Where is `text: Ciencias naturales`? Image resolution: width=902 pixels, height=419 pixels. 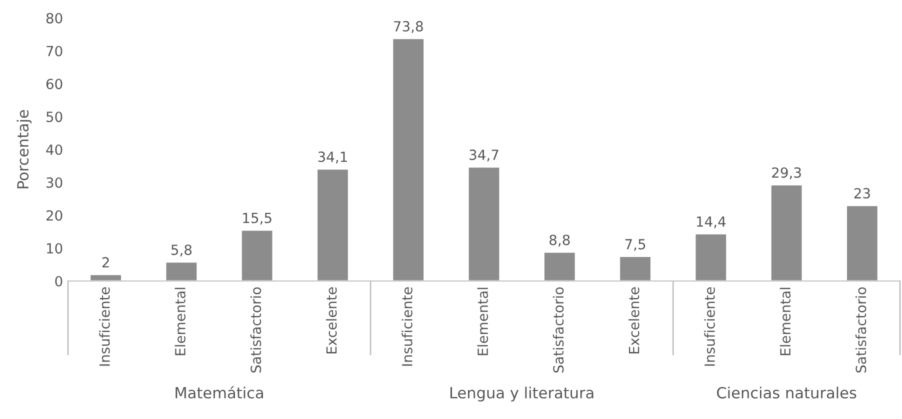 text: Ciencias naturales is located at coordinates (786, 392).